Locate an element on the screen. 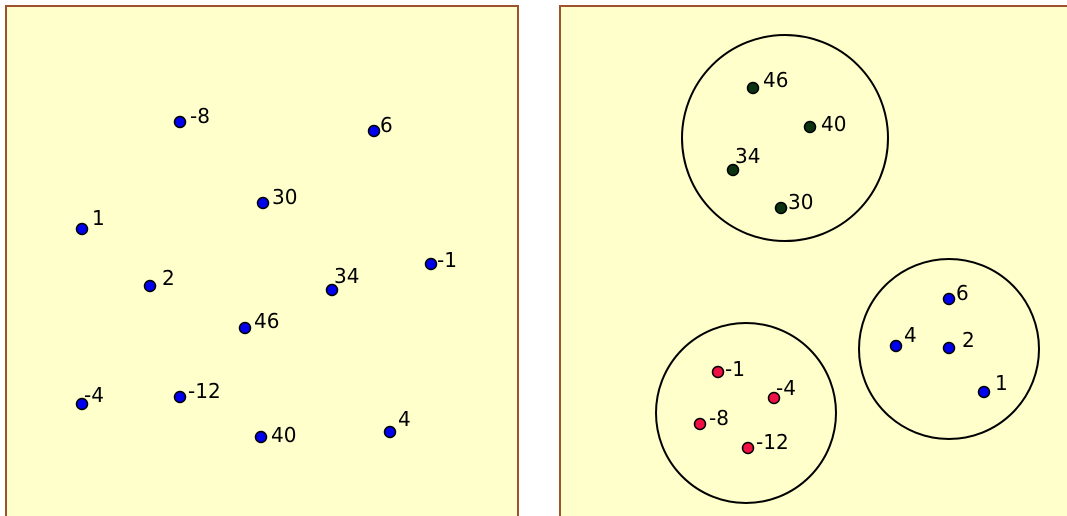  cluster-0: 46 40 34 30 is located at coordinates (785, 138).